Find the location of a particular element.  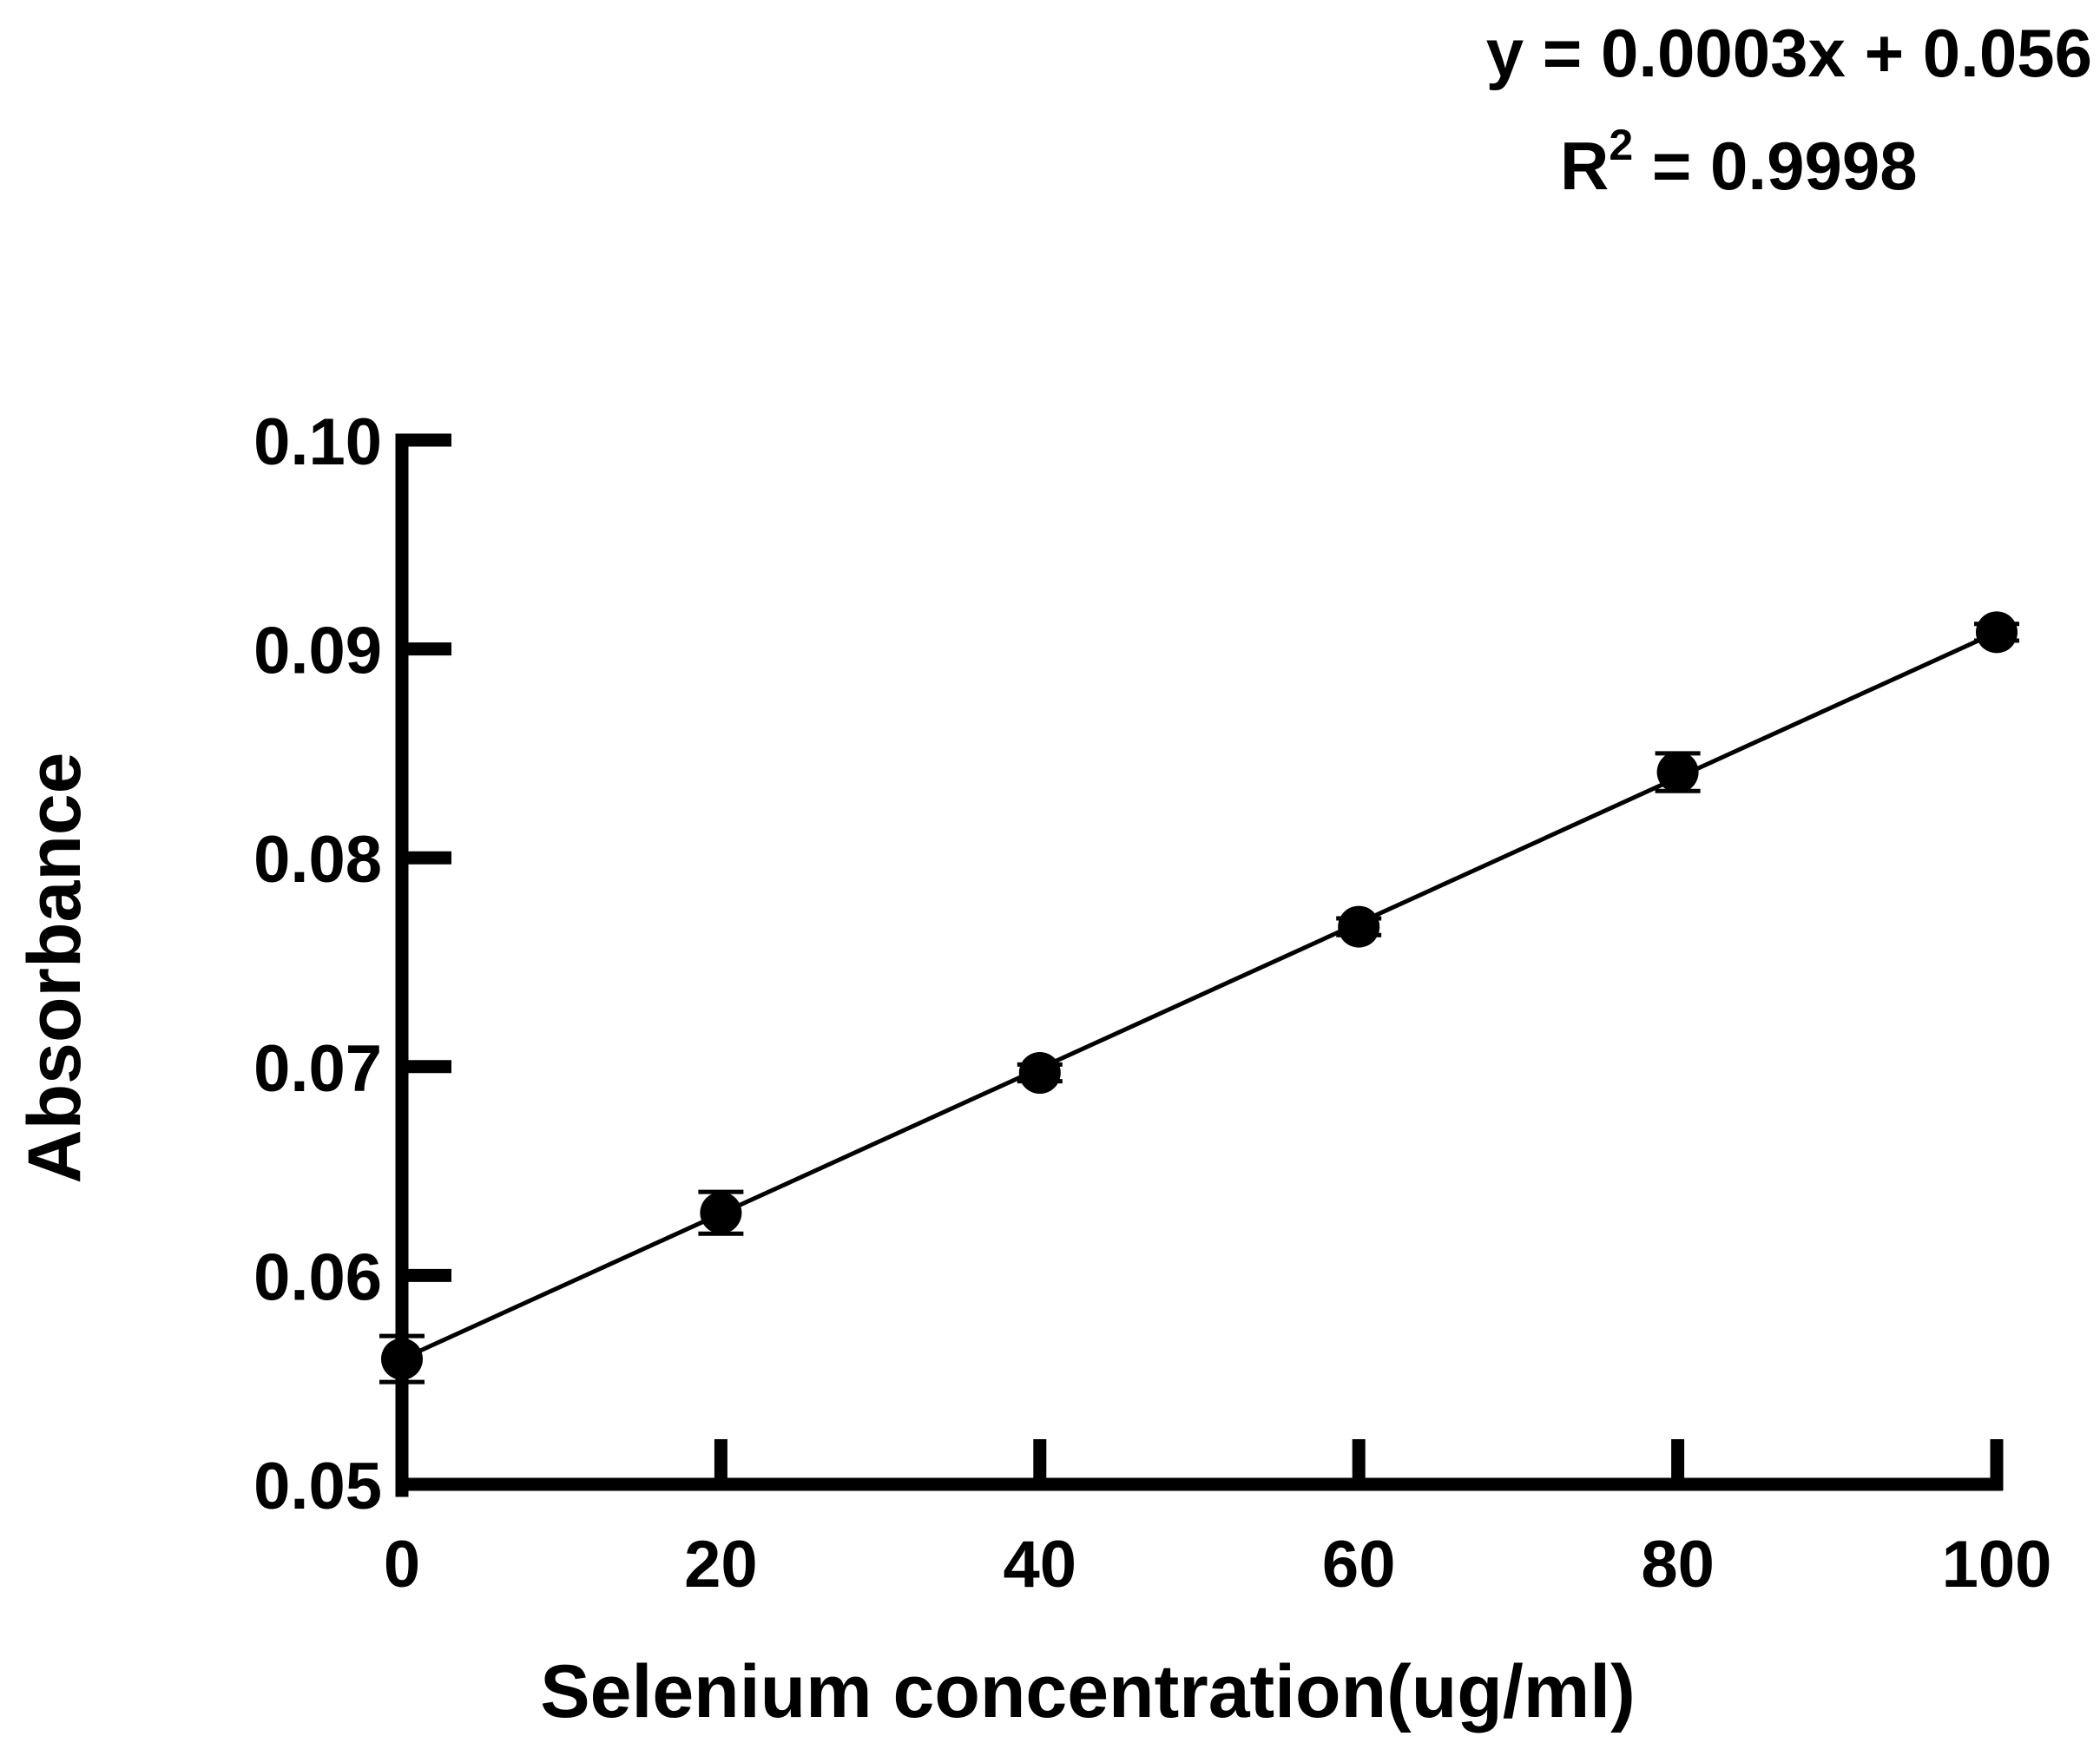

x-tick-label: 100 is located at coordinates (1997, 1565).